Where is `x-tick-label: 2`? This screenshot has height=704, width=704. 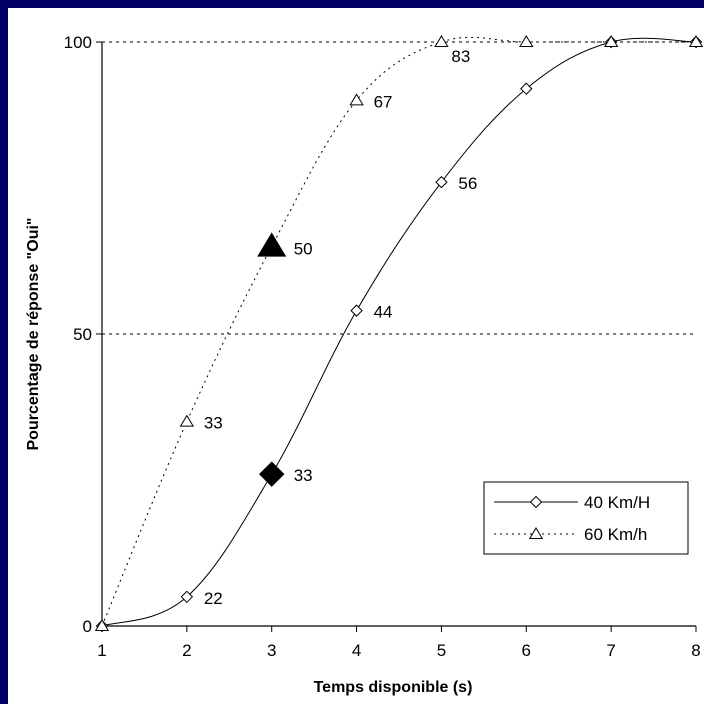 x-tick-label: 2 is located at coordinates (186, 650).